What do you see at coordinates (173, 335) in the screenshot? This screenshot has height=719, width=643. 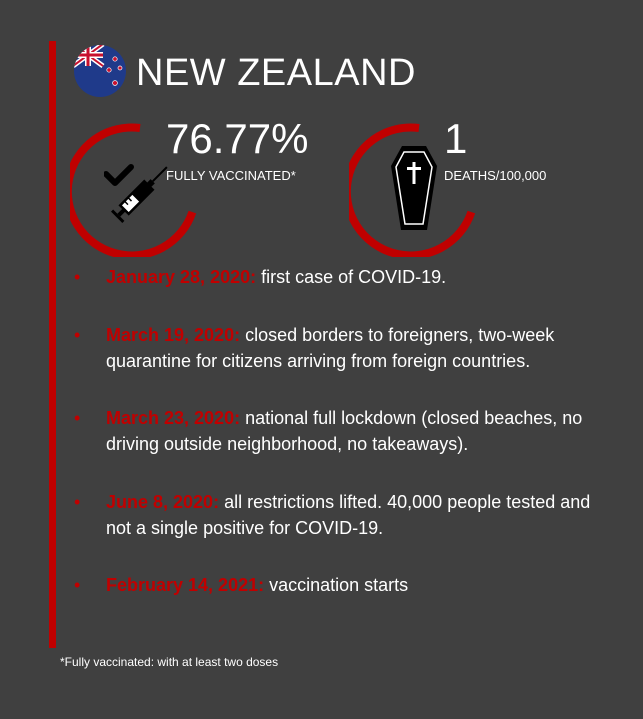 I see `timeline-date: March 19, 2020:` at bounding box center [173, 335].